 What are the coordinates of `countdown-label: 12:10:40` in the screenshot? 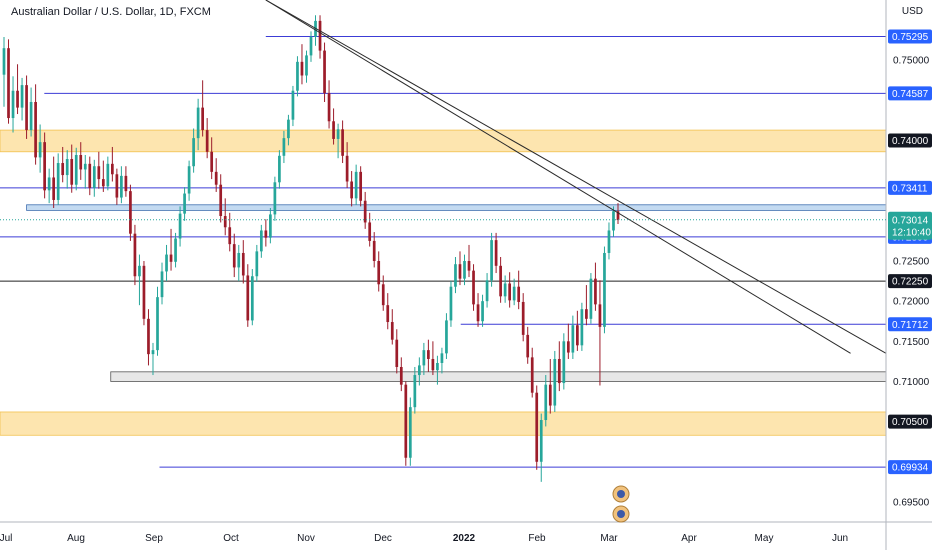 It's located at (911, 233).